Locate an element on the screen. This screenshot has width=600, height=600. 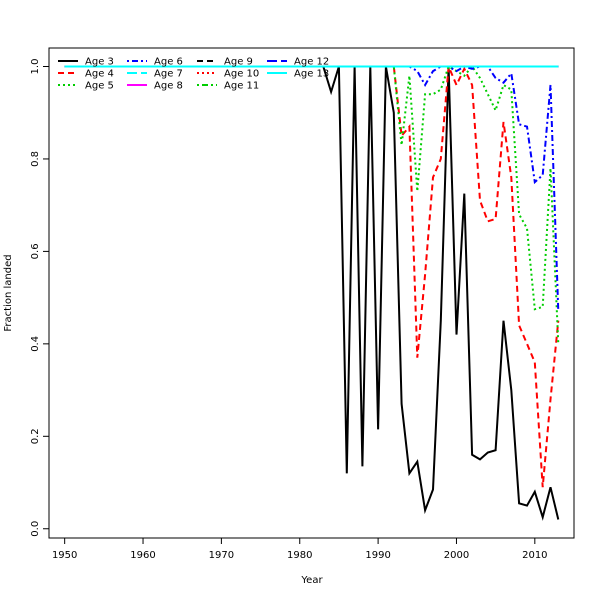
legend-label-age-10: Age 10 is located at coordinates (241, 74).